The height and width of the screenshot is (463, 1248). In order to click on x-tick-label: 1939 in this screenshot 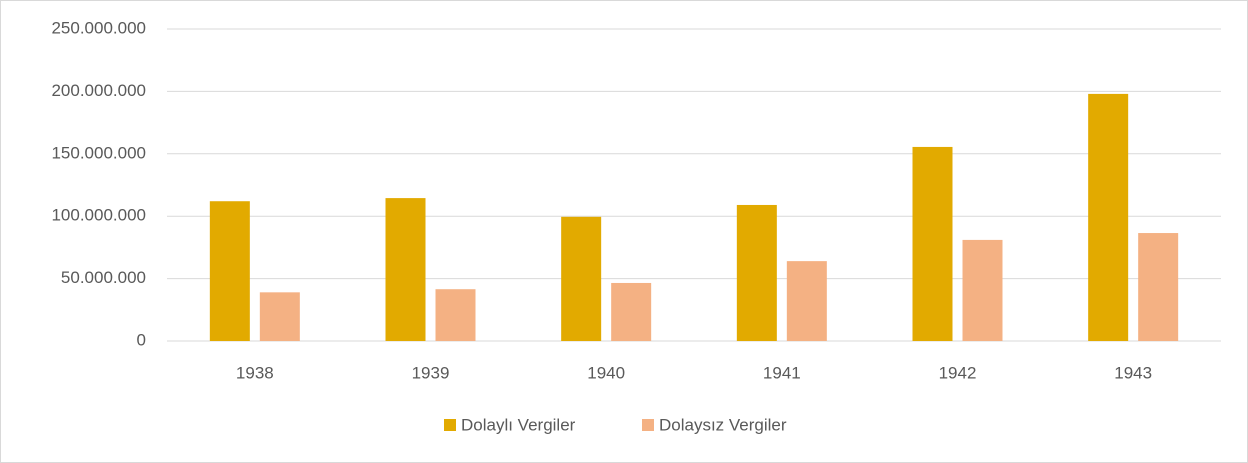, I will do `click(431, 372)`.